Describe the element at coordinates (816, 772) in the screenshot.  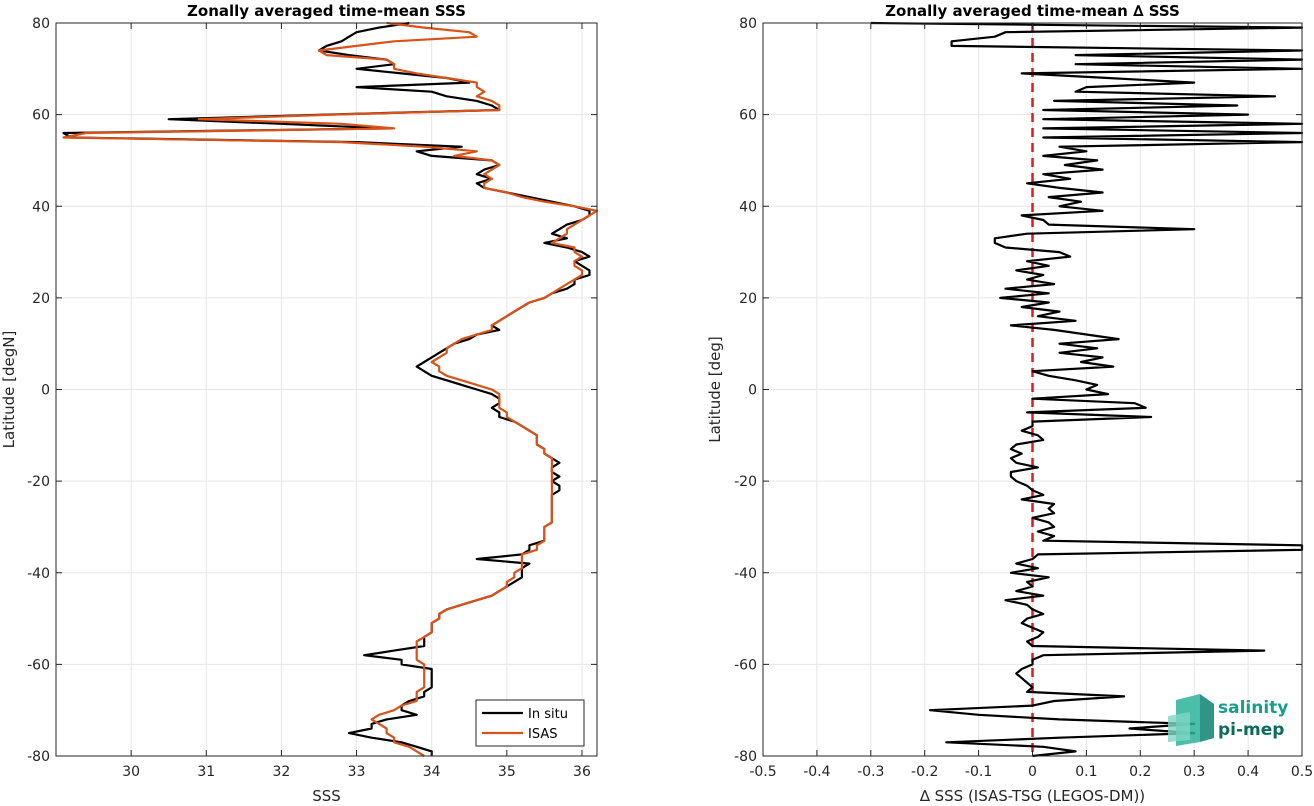
I see `right-xtick-label-1: -0.4` at that location.